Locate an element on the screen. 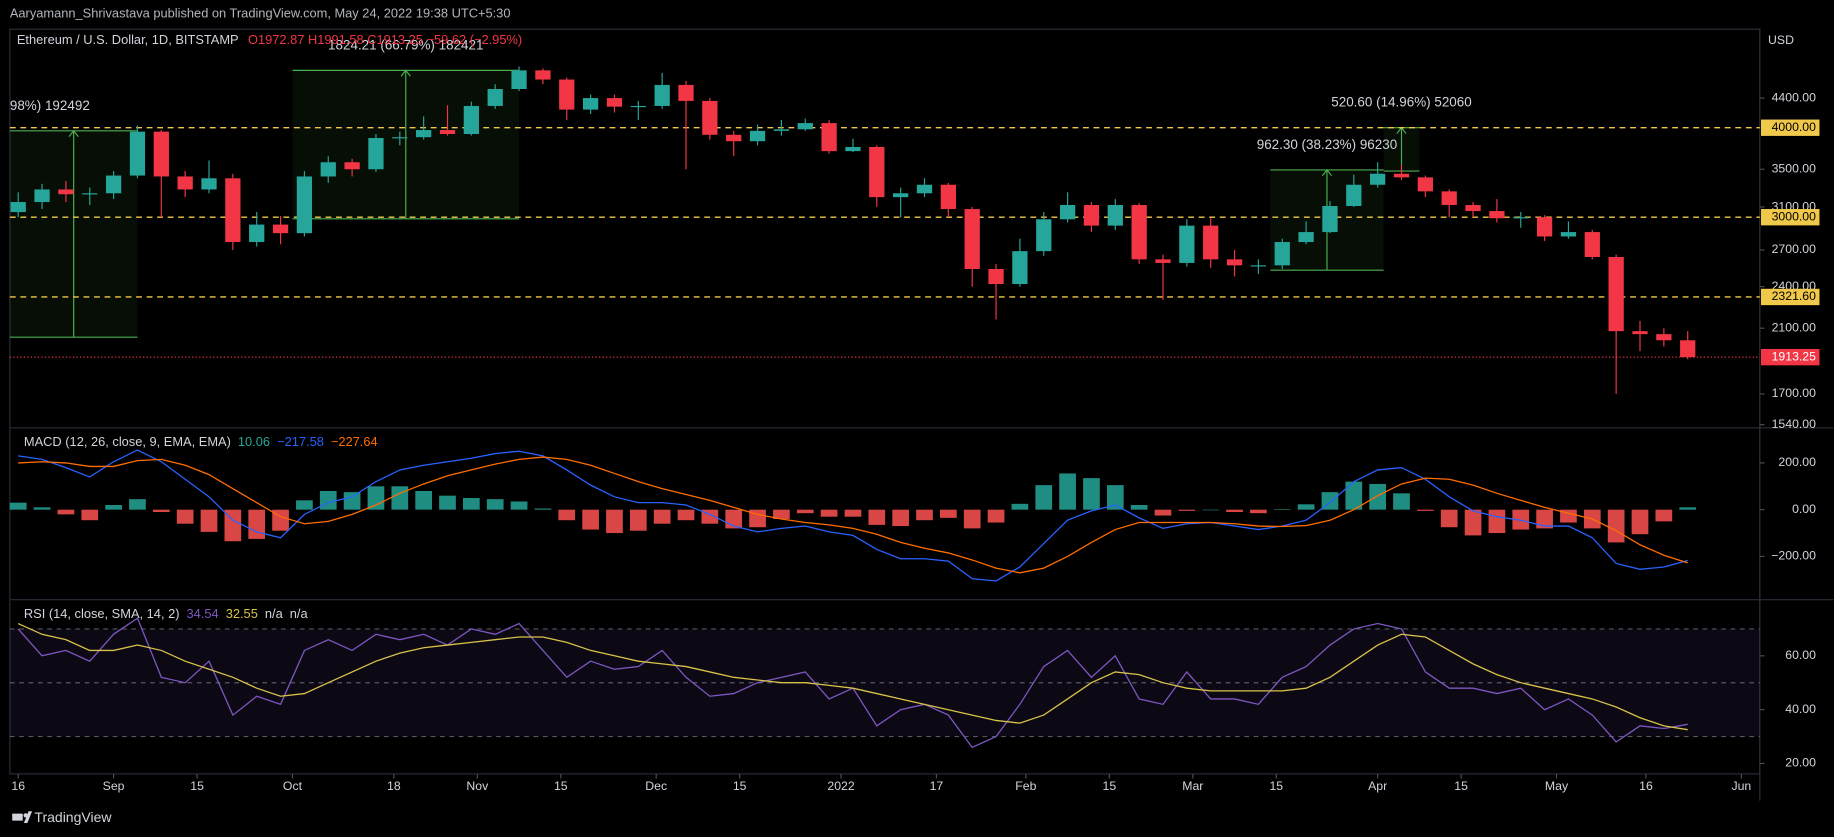 This screenshot has width=1834, height=837. x-tick-label: 17 is located at coordinates (937, 786).